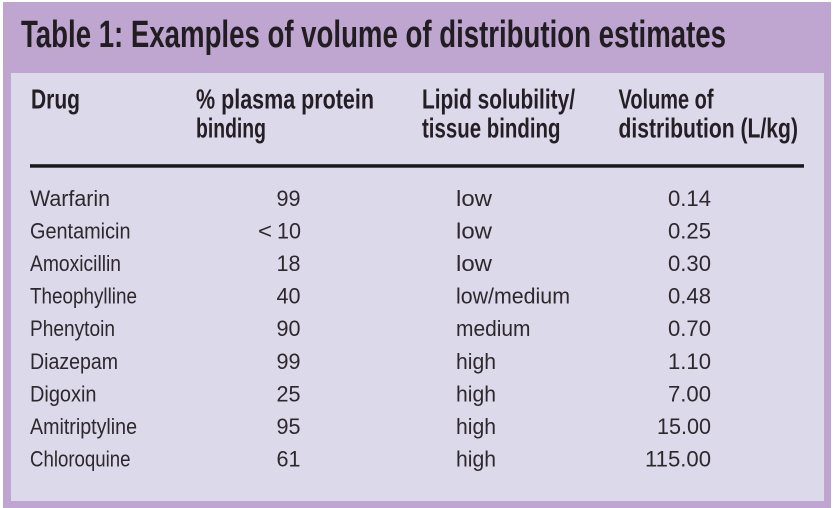 The height and width of the screenshot is (508, 834). What do you see at coordinates (289, 426) in the screenshot?
I see `svg-text: 95` at bounding box center [289, 426].